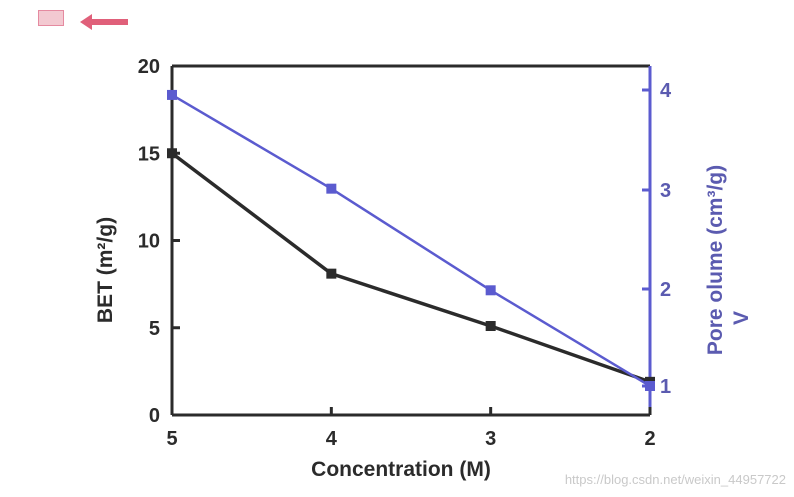 The image size is (794, 497). Describe the element at coordinates (715, 260) in the screenshot. I see `y2-axis-title: Pore olume (cm³/g)` at that location.